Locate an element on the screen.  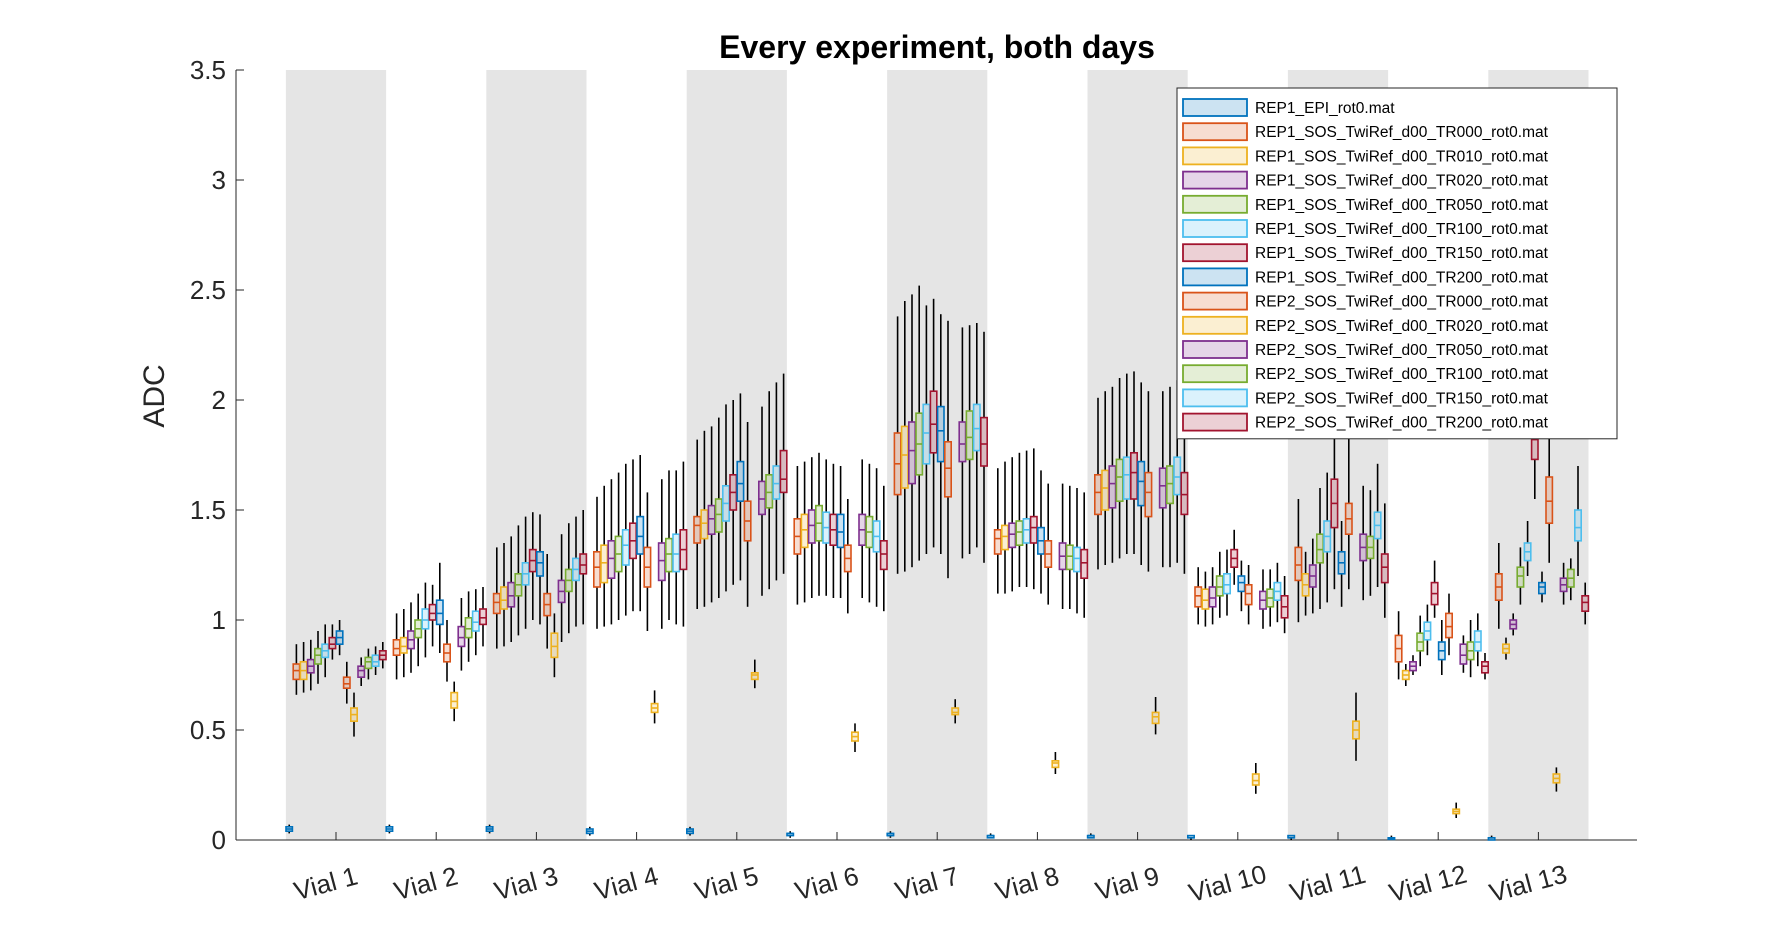
legend-box is located at coordinates (1397, 263).